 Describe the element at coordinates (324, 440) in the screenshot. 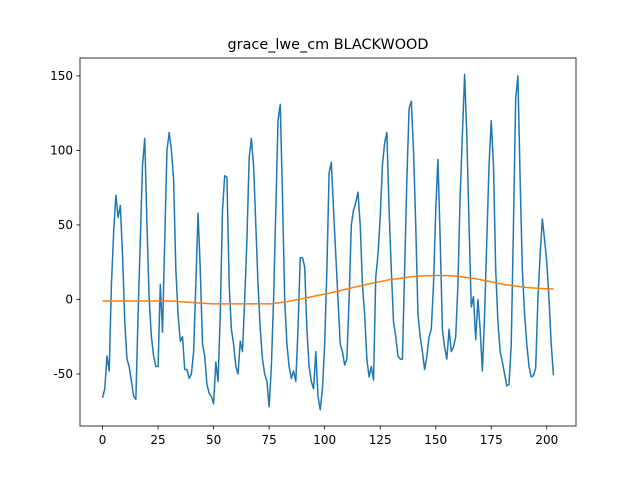

I see `x-tick-label: 100` at that location.